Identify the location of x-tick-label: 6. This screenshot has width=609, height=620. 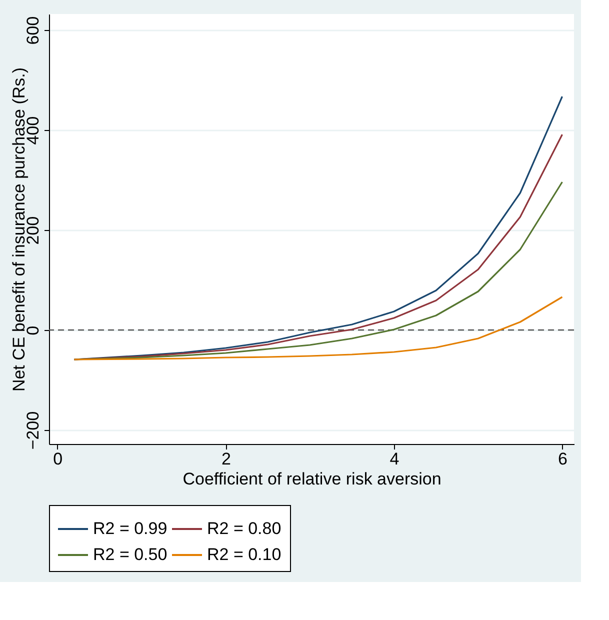
(563, 459).